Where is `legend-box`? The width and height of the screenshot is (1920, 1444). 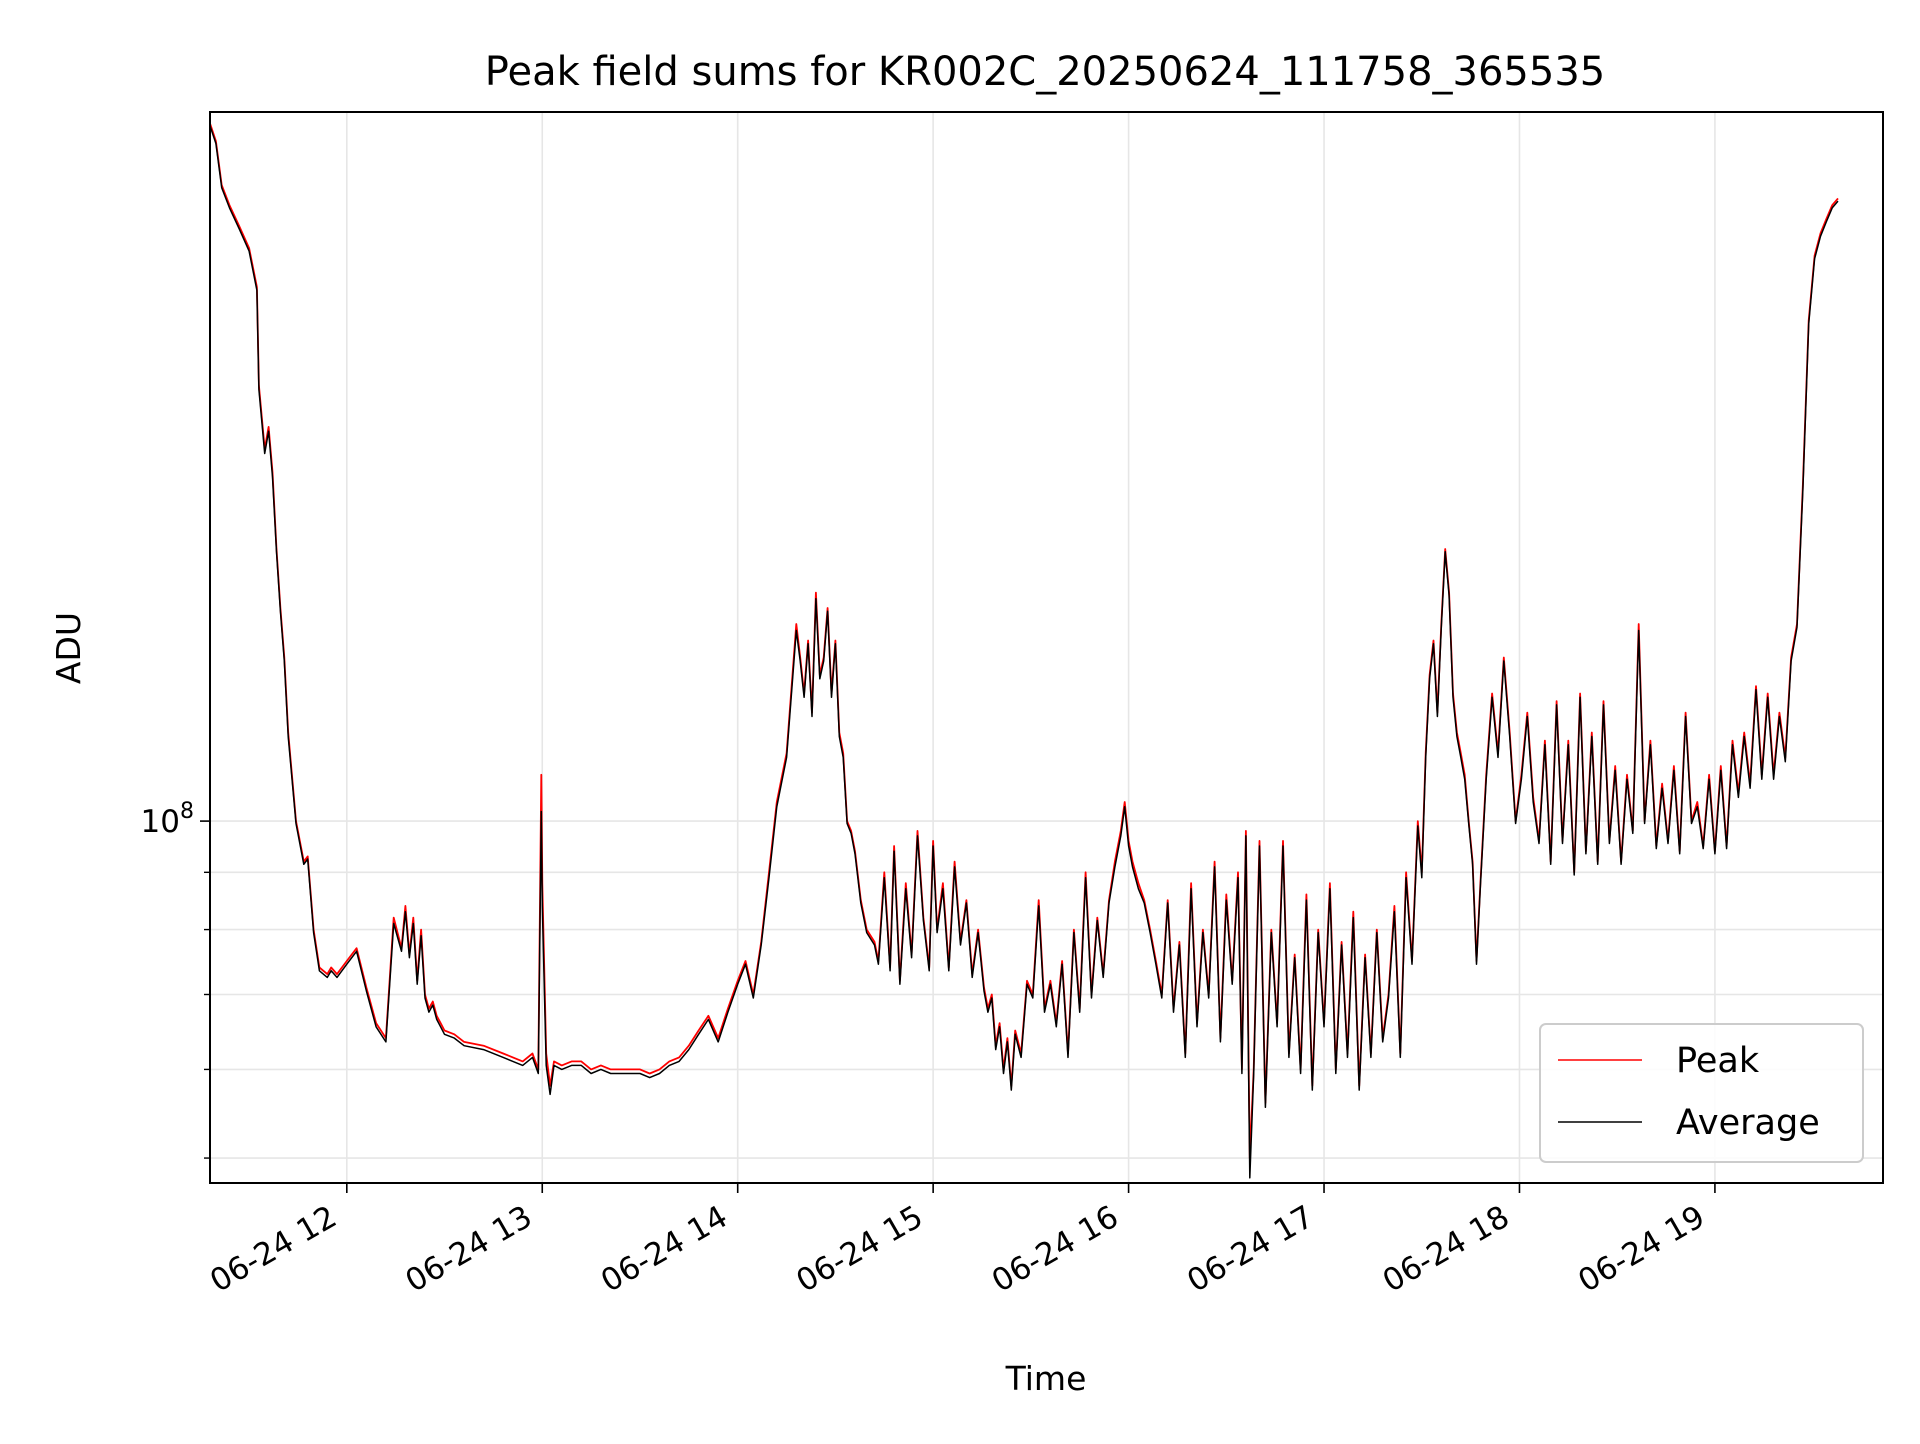 legend-box is located at coordinates (1701, 1093).